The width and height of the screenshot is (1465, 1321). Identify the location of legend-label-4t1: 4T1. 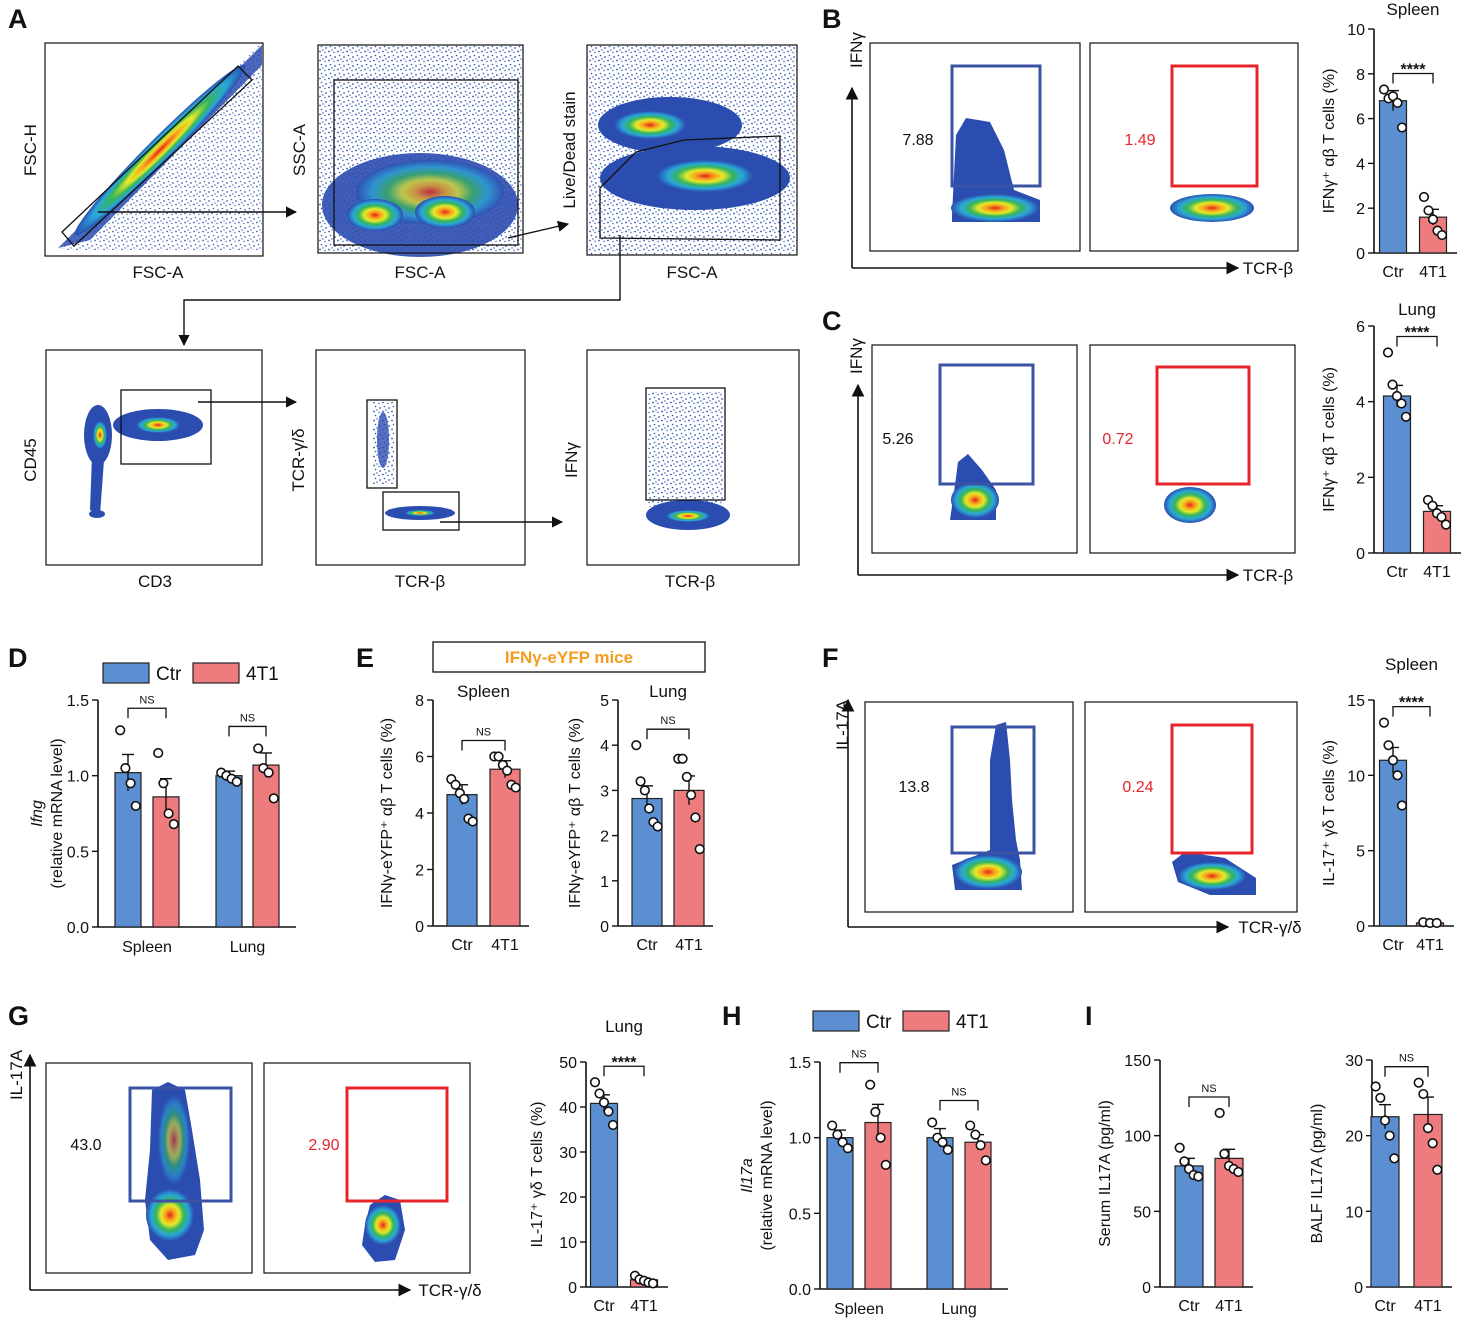
(972, 1022).